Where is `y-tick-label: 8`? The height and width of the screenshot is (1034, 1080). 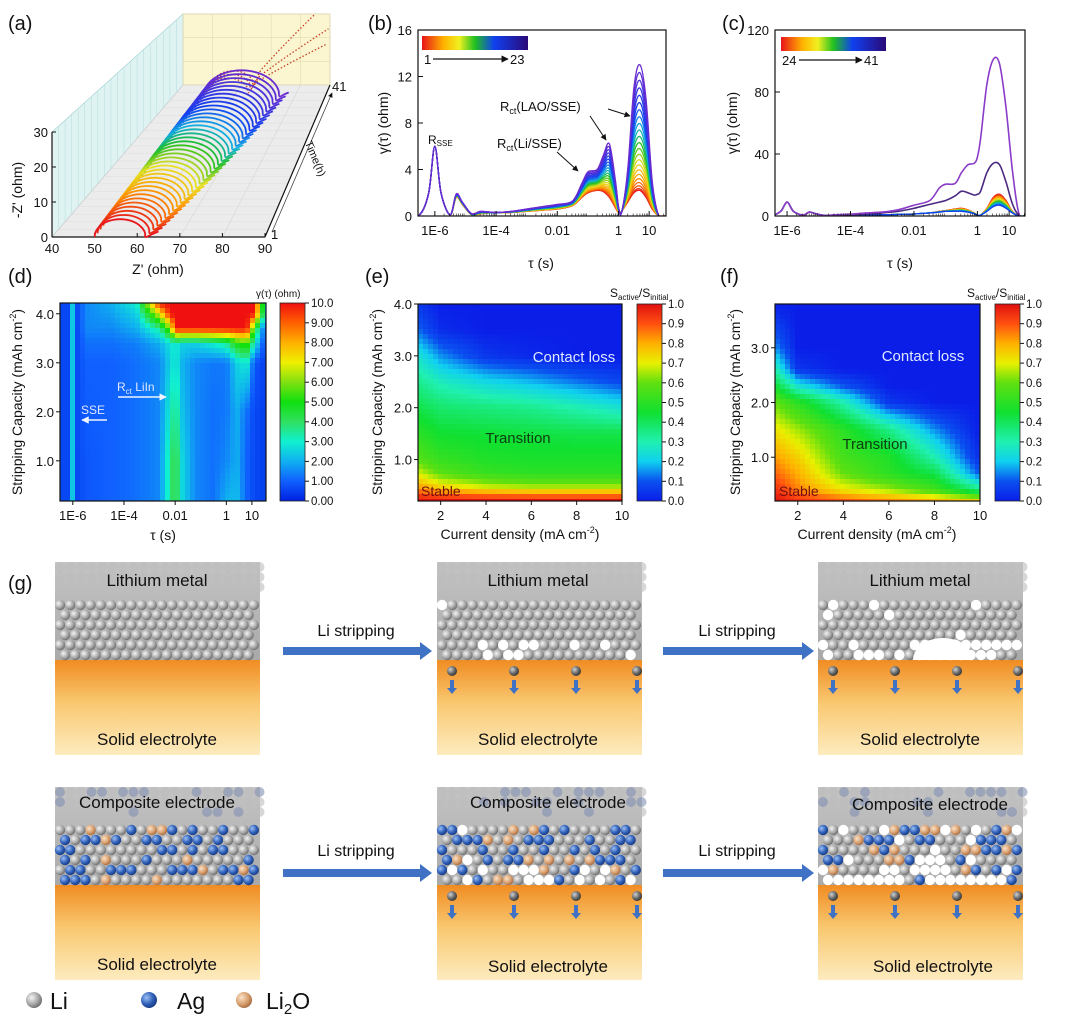
y-tick-label: 8 is located at coordinates (408, 123).